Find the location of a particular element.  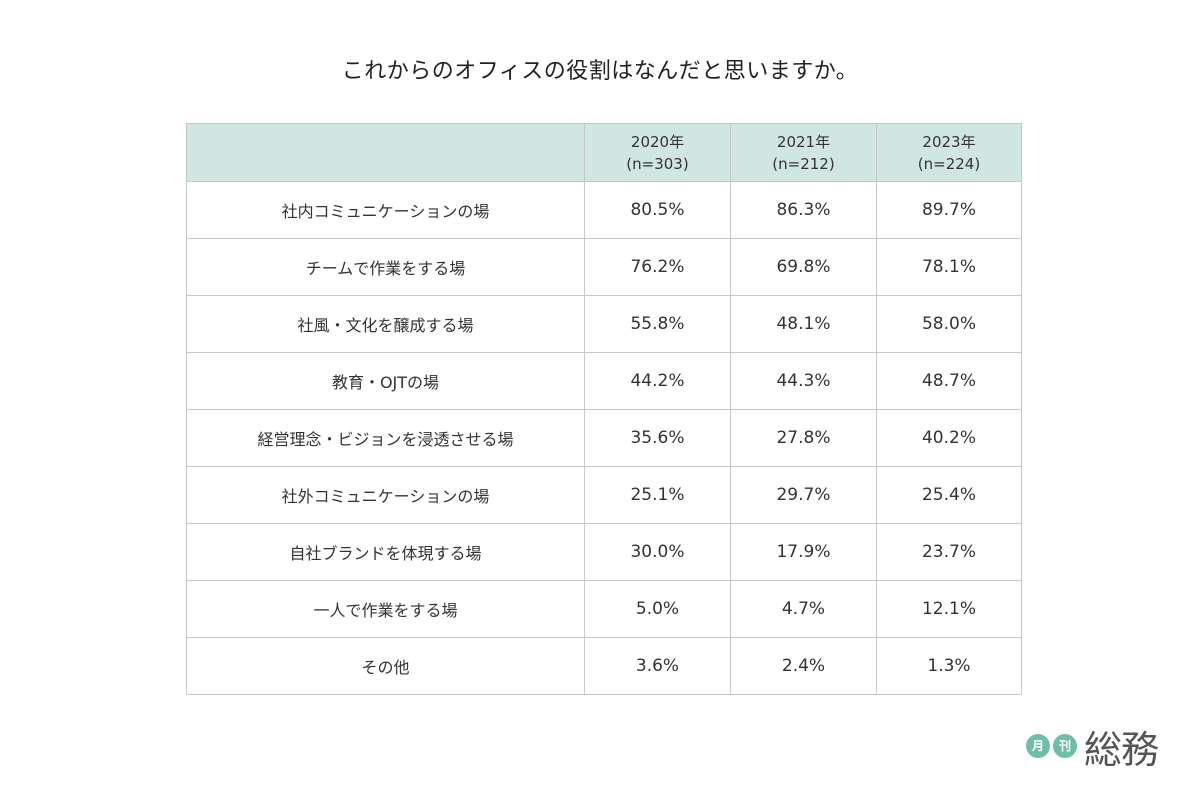

column-year: 2023年 is located at coordinates (949, 141).